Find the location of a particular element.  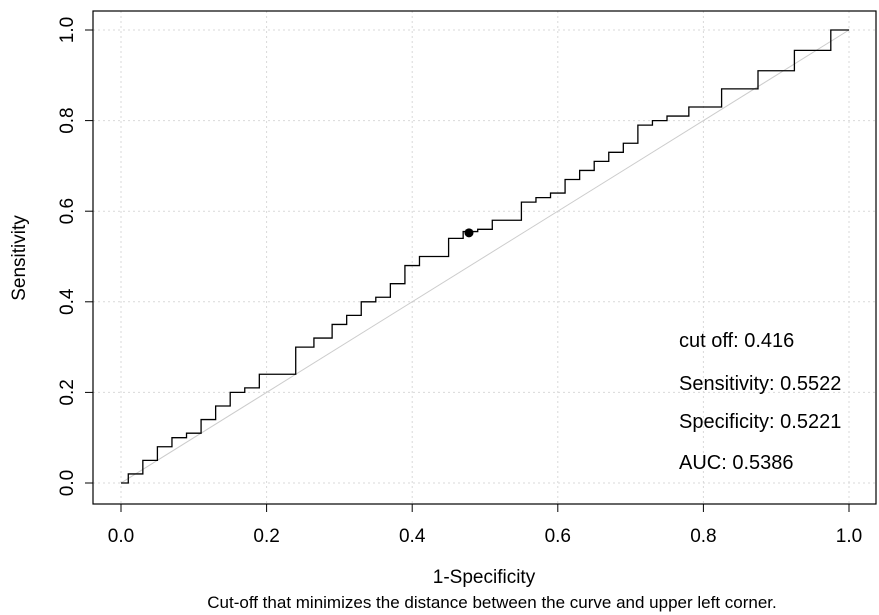

y-tick-label: 0.4 is located at coordinates (67, 301).